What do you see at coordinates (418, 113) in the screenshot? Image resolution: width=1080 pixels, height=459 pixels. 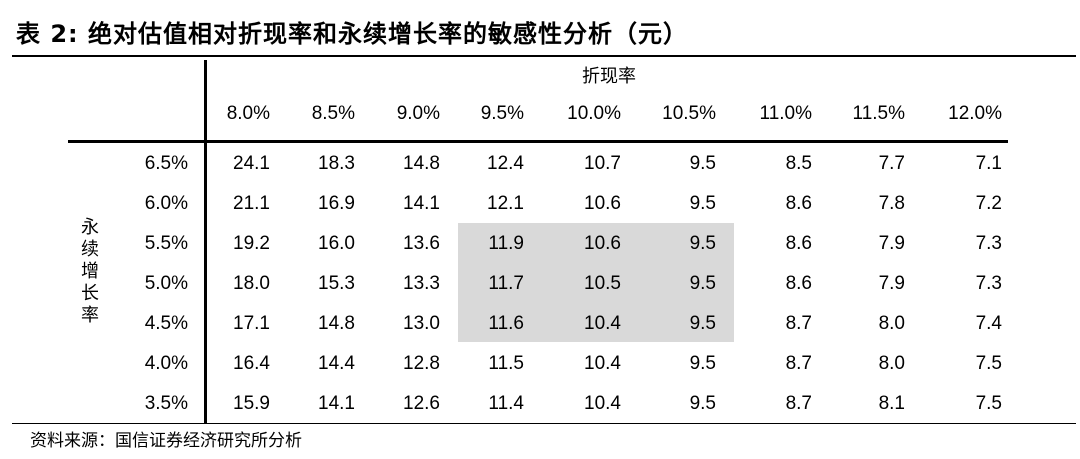 I see `column-header: 9.0%` at bounding box center [418, 113].